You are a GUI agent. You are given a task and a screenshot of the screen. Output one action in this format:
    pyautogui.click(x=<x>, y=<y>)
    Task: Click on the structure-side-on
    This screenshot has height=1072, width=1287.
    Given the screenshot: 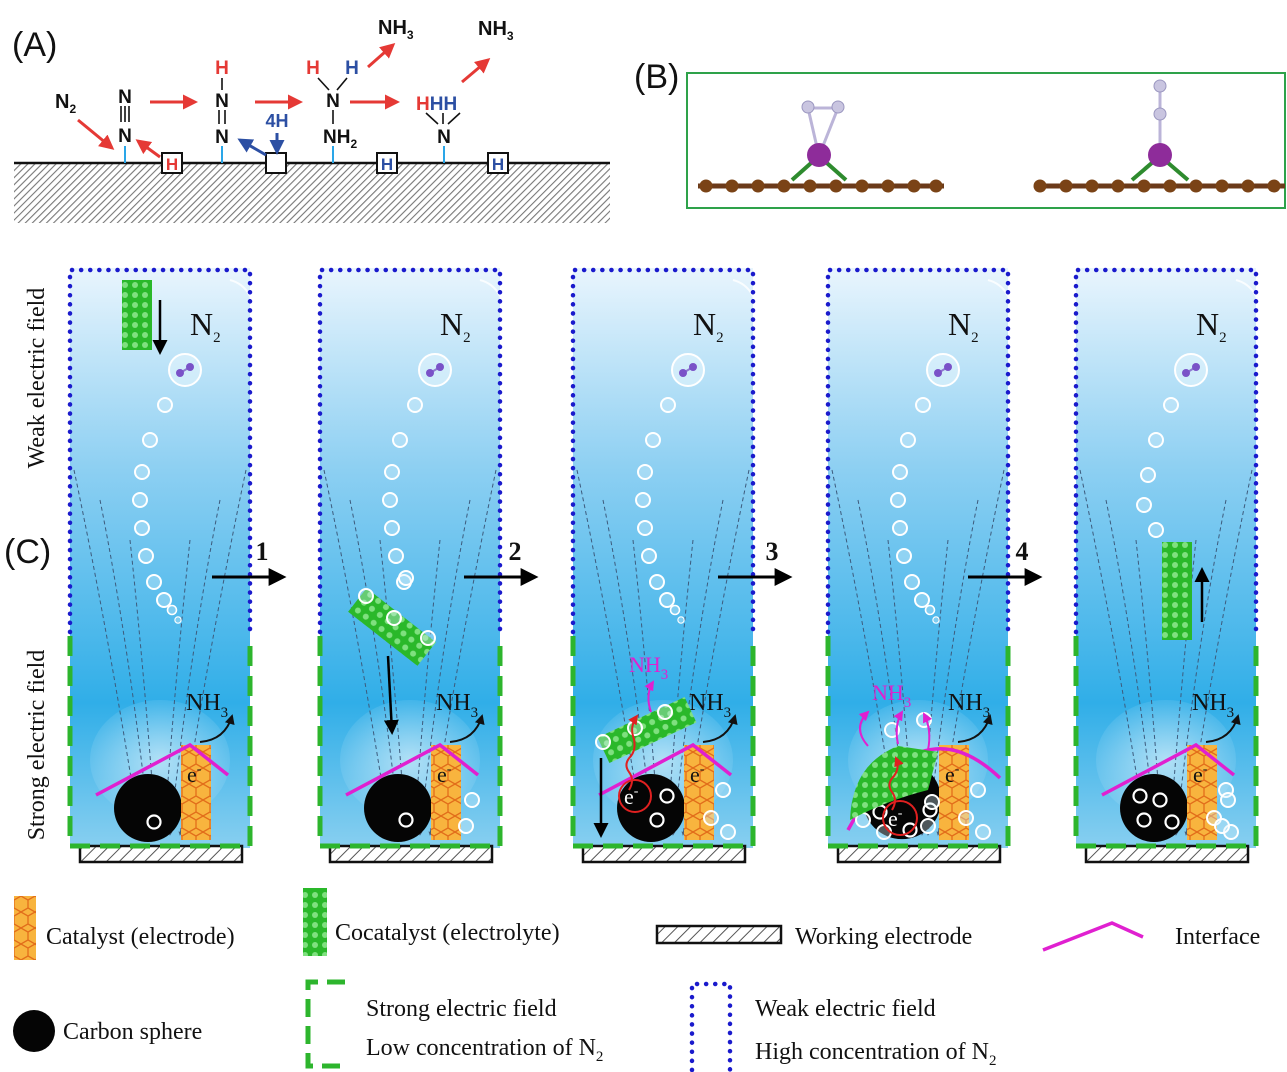 What is the action you would take?
    pyautogui.click(x=821, y=146)
    